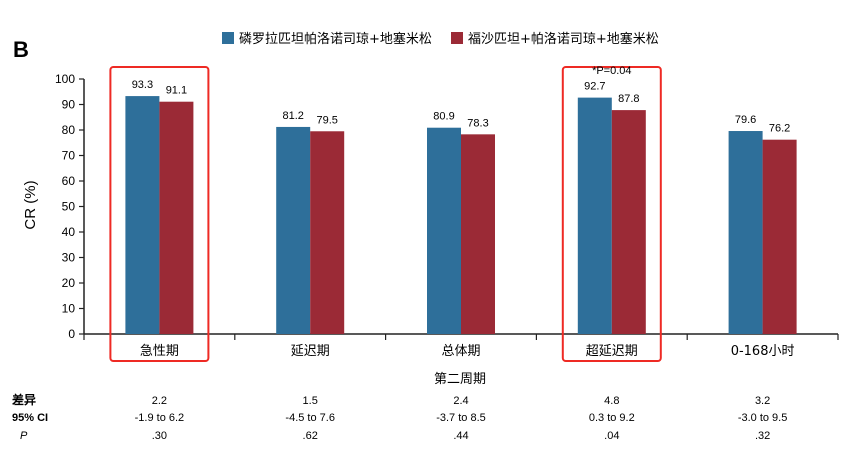 The image size is (844, 469). I want to click on table-cell: -3.7 to 8.5, so click(461, 418).